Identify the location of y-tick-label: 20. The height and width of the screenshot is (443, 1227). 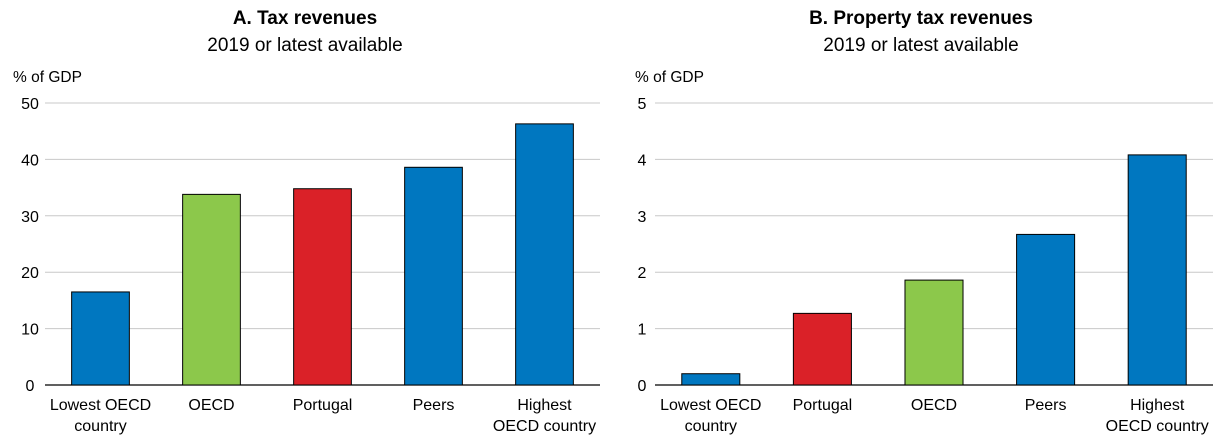
(30, 273).